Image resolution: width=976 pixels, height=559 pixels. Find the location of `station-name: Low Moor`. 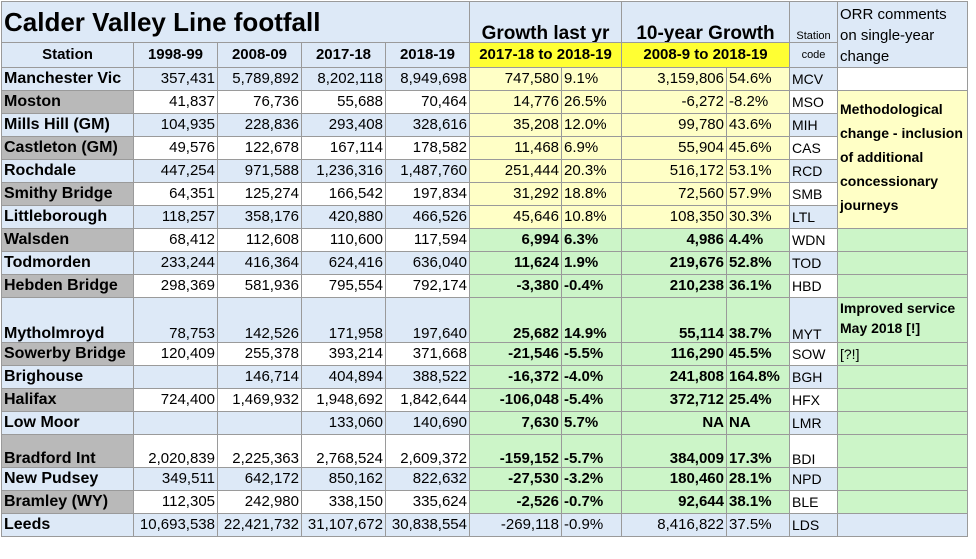

station-name: Low Moor is located at coordinates (67, 423).